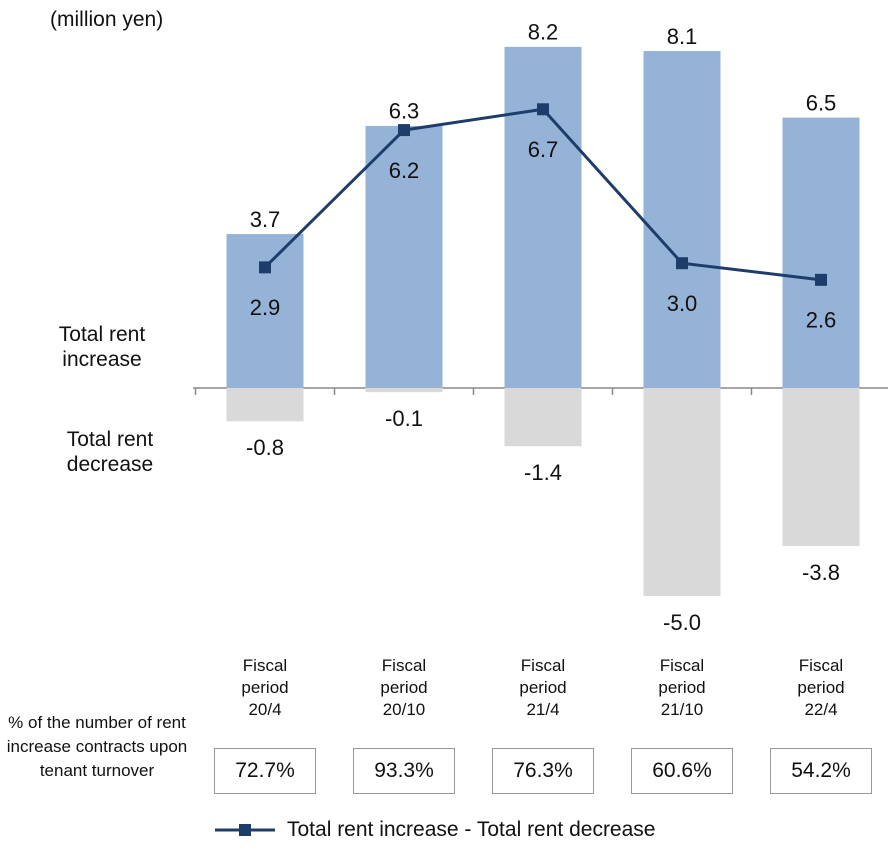 The height and width of the screenshot is (851, 888). I want to click on line-value-label: 2.6, so click(821, 320).